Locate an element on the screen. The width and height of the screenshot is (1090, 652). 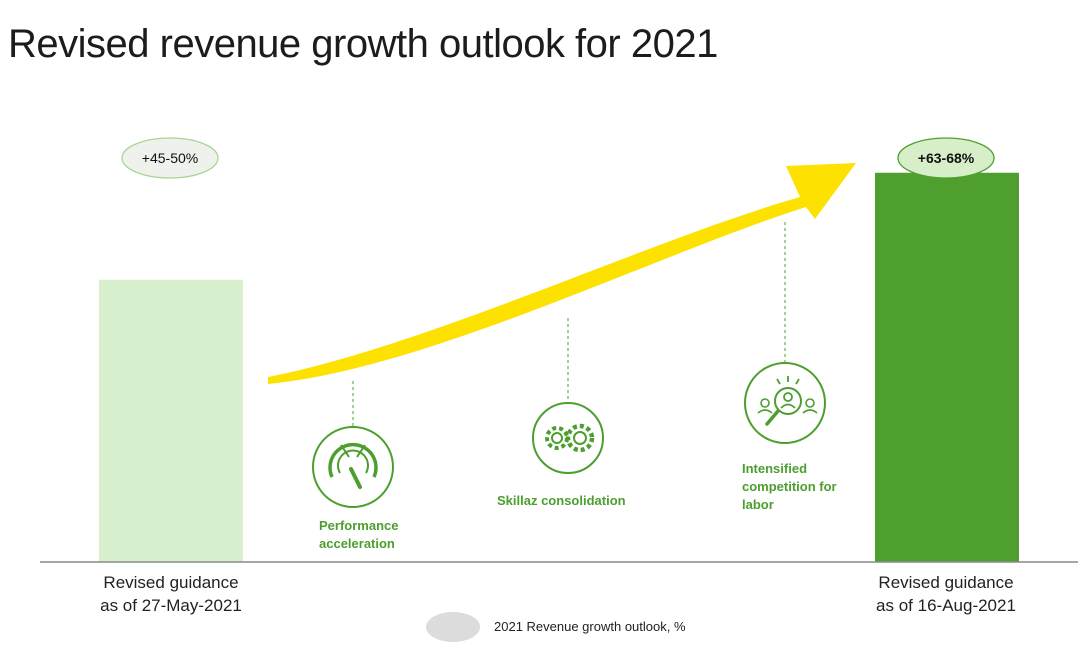
chart-title: Revised revenue growth outlook for 2021 is located at coordinates (363, 44).